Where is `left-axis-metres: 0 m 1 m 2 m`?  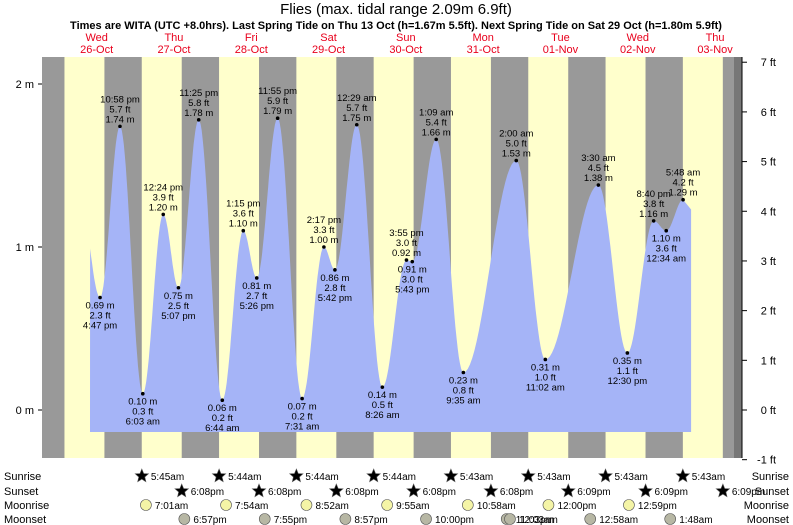
left-axis-metres: 0 m 1 m 2 m is located at coordinates (29, 248).